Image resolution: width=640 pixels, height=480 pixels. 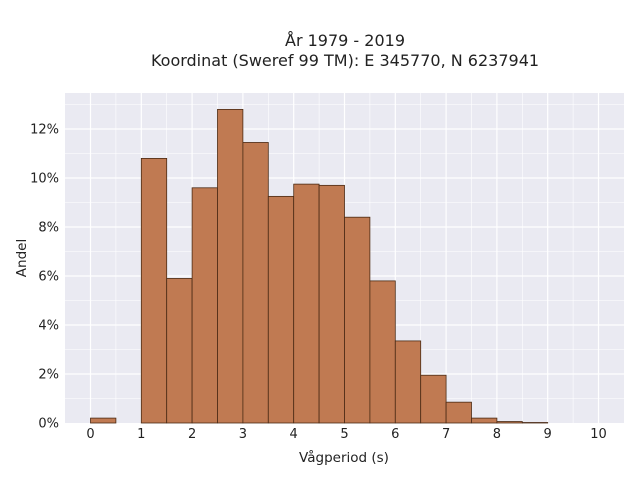 I want to click on x-tick-label: 1, so click(x=141, y=434).